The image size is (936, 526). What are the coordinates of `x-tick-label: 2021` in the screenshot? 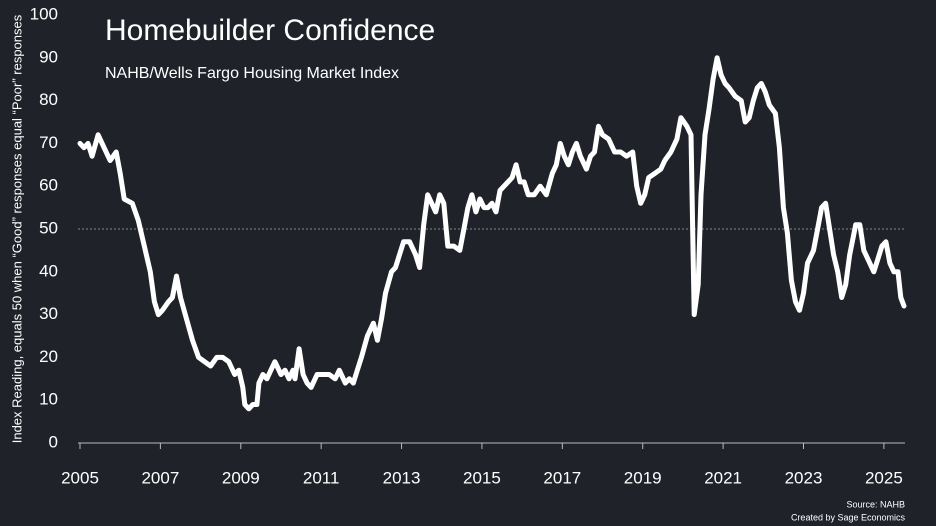 It's located at (723, 477).